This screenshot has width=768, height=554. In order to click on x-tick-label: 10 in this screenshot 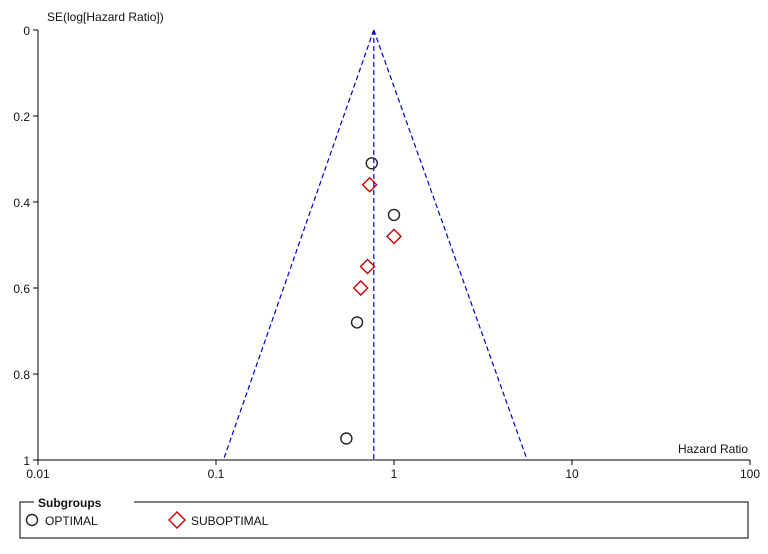, I will do `click(572, 474)`.